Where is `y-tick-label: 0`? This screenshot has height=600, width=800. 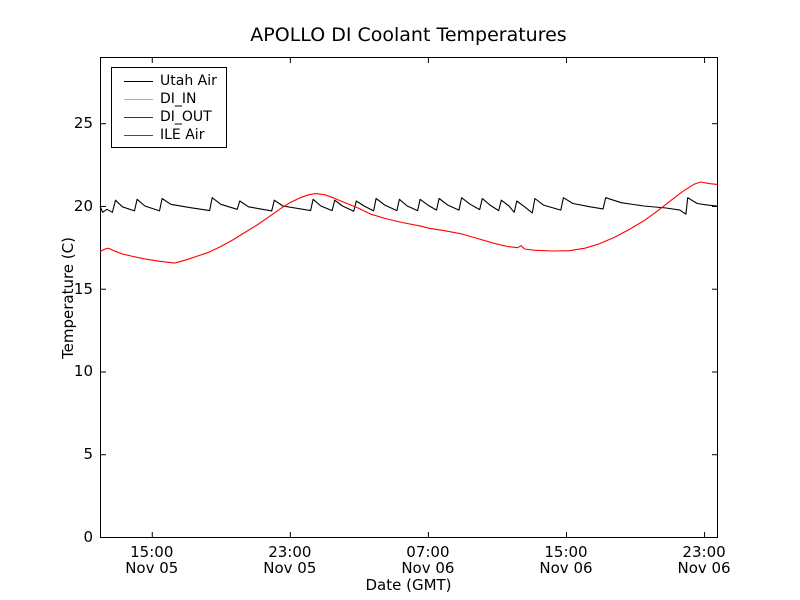 y-tick-label: 0 is located at coordinates (88, 537).